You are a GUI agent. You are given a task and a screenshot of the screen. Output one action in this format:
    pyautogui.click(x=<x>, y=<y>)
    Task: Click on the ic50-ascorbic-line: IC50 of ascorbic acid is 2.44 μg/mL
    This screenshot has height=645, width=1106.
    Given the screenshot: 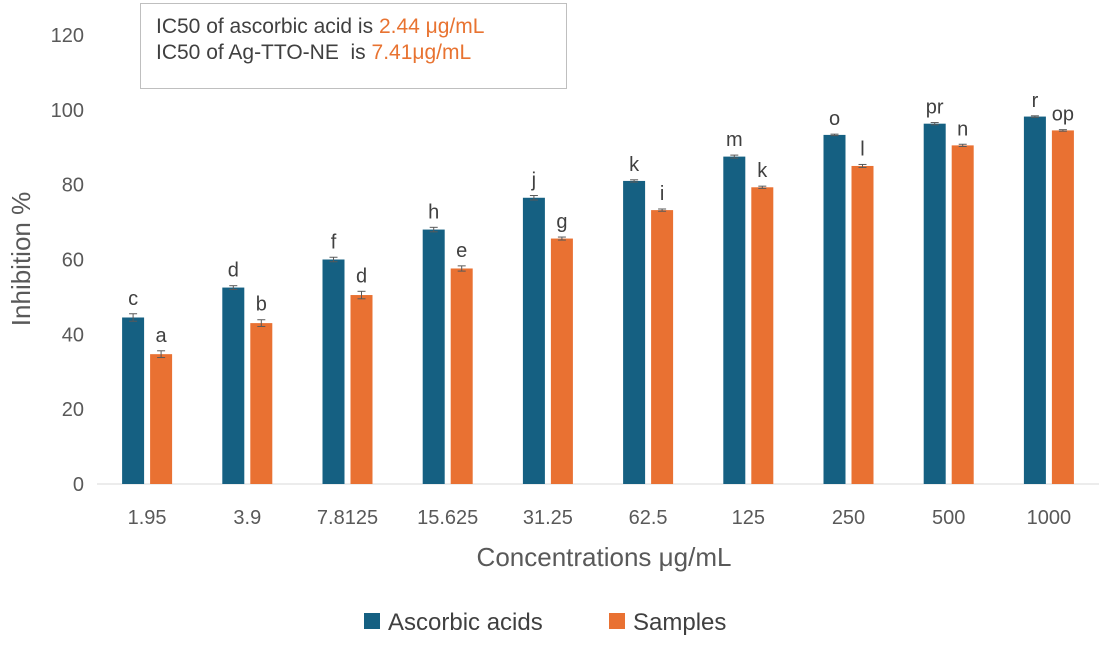 What is the action you would take?
    pyautogui.click(x=361, y=27)
    